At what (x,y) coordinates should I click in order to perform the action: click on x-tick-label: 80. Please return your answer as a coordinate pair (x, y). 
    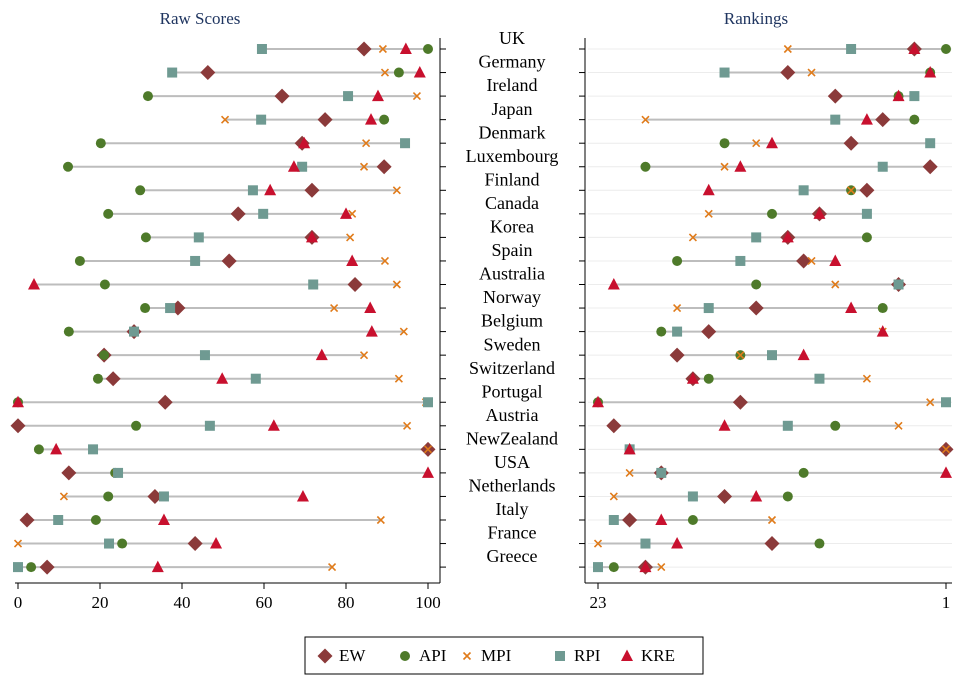
    Looking at the image, I should click on (346, 602).